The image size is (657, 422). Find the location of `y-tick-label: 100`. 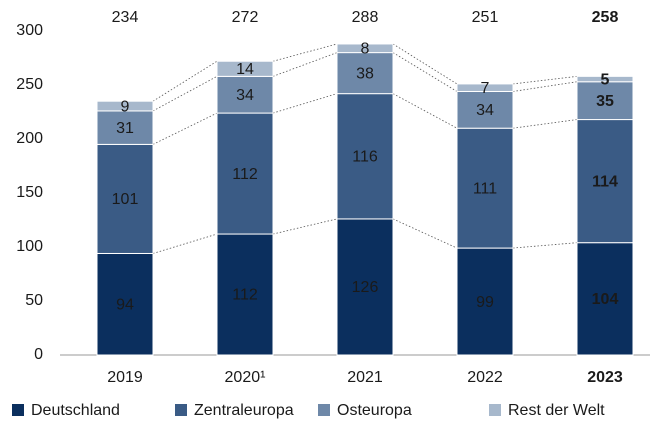

y-tick-label: 100 is located at coordinates (29, 246).